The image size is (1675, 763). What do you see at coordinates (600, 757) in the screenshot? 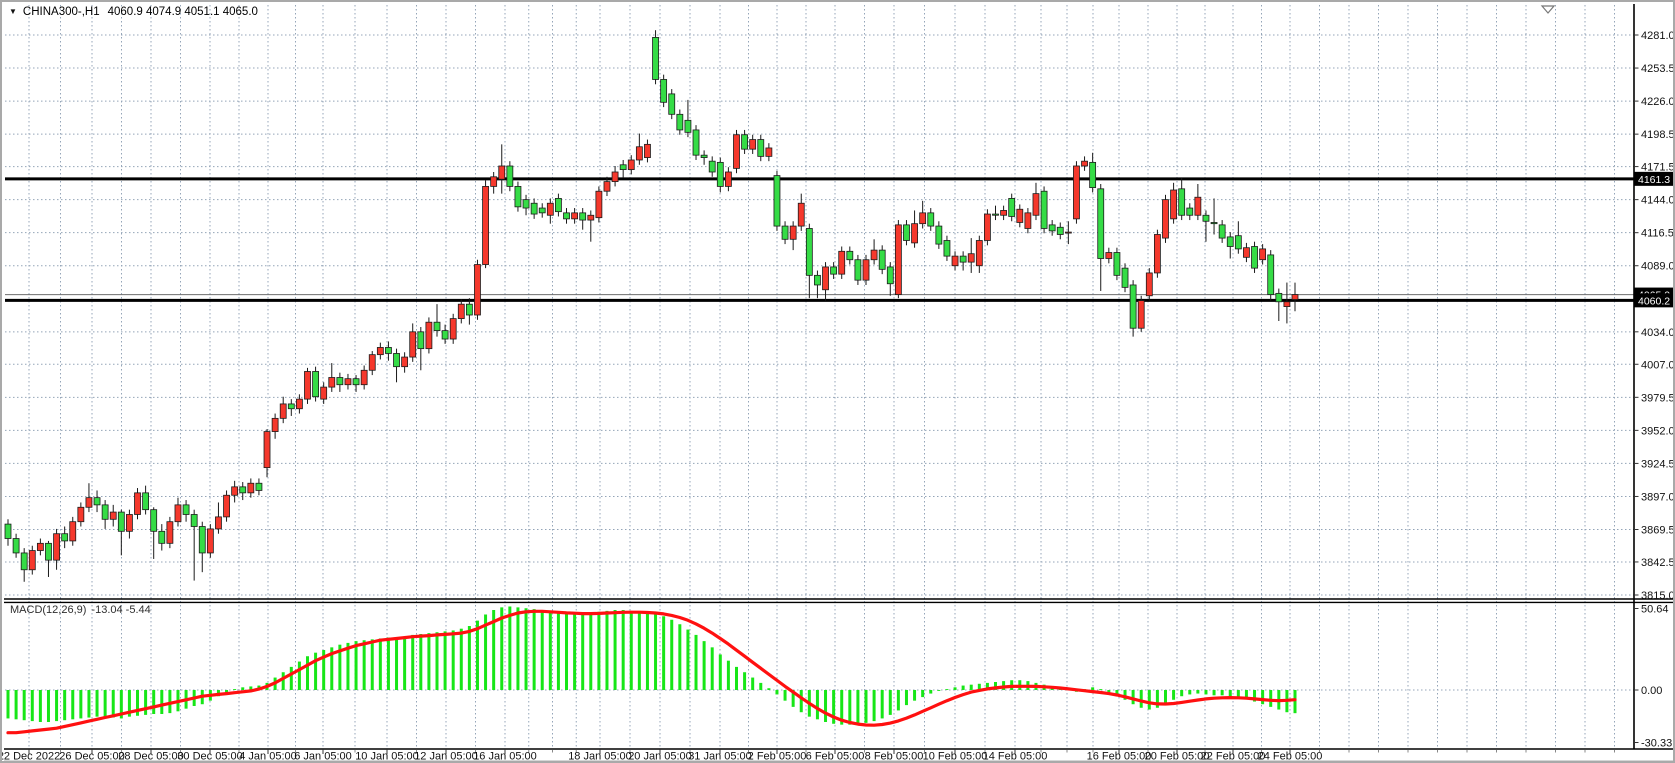
I see `time-tick-label: 18 Jan 05:00` at bounding box center [600, 757].